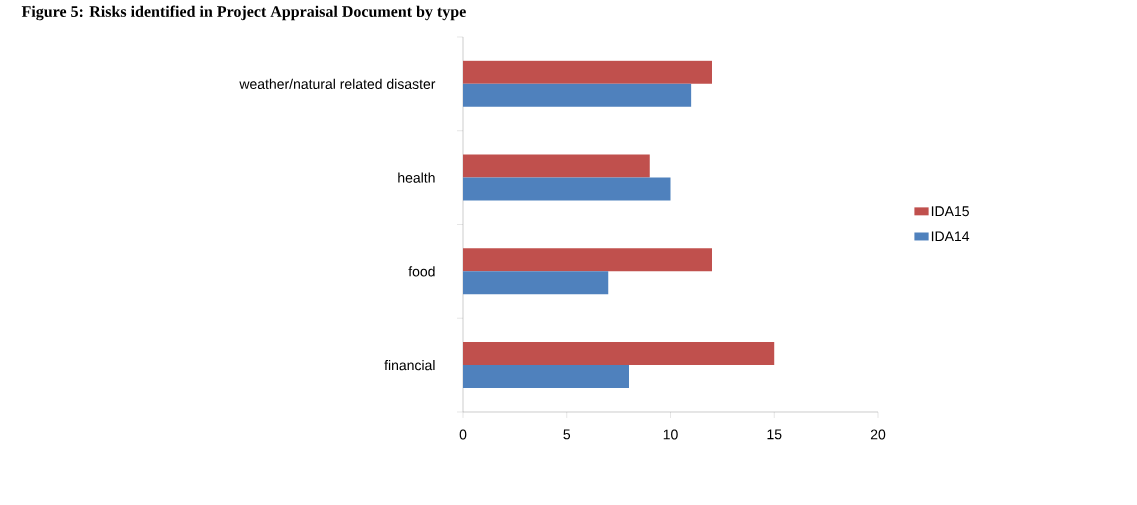 The width and height of the screenshot is (1137, 505). I want to click on y-tick-label: financial, so click(409, 365).